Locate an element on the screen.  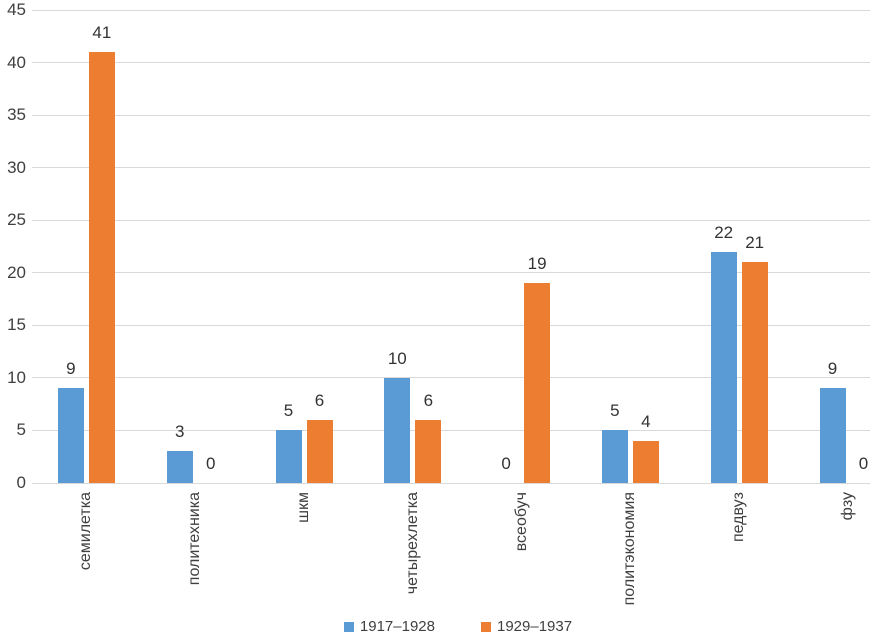
y-axis-tick-label: 20 is located at coordinates (16, 272).